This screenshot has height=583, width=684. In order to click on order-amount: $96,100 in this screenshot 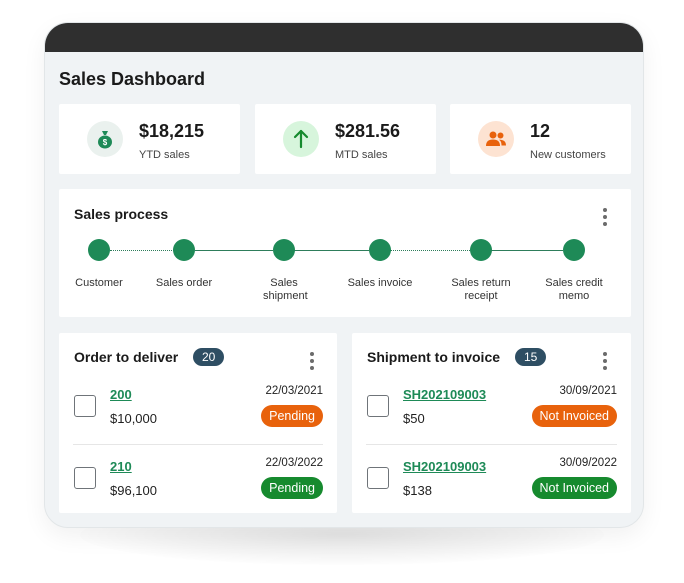, I will do `click(133, 490)`.